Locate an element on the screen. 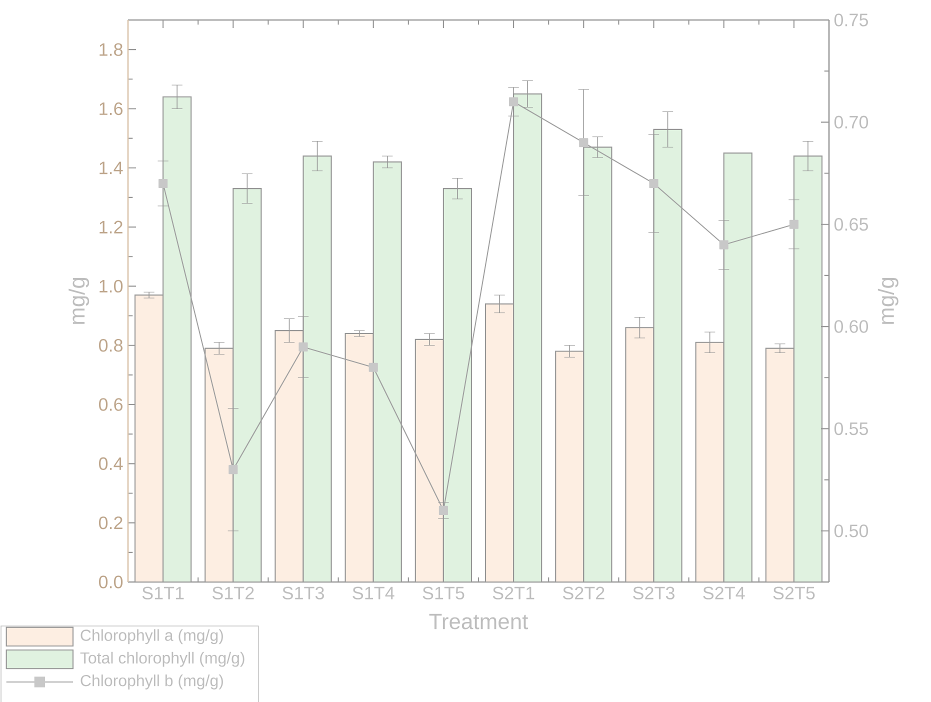 This screenshot has height=702, width=931. y2-tick-label: 0.55 is located at coordinates (851, 429).